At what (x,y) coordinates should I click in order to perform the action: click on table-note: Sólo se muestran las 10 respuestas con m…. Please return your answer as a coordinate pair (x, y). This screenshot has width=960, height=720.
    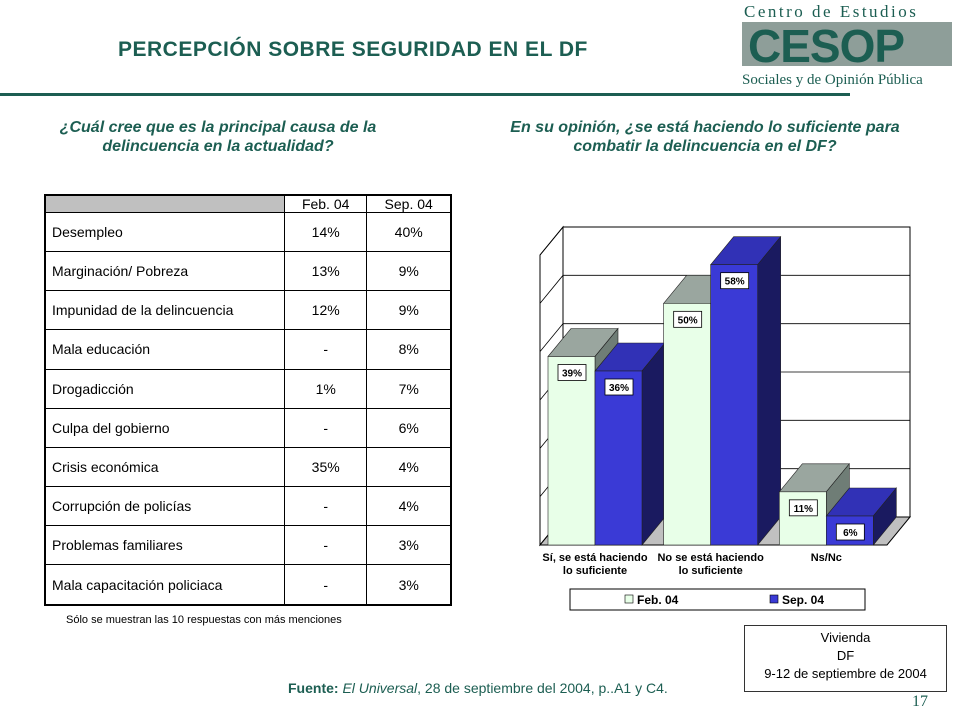
    Looking at the image, I should click on (204, 620).